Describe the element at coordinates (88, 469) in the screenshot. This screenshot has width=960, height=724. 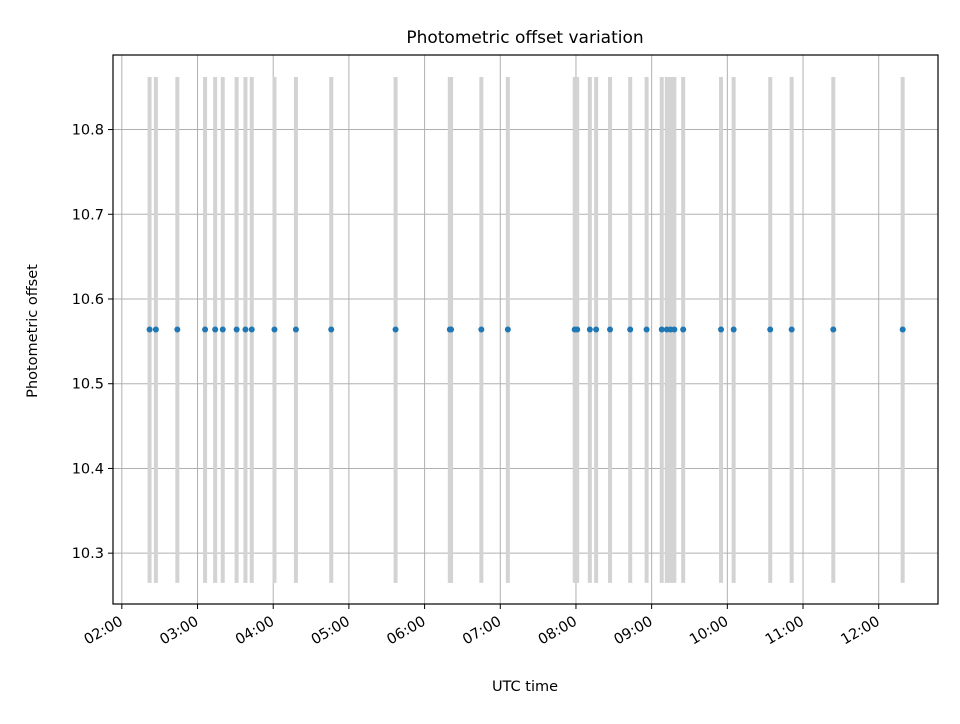
I see `y-tick-label: 10.4` at that location.